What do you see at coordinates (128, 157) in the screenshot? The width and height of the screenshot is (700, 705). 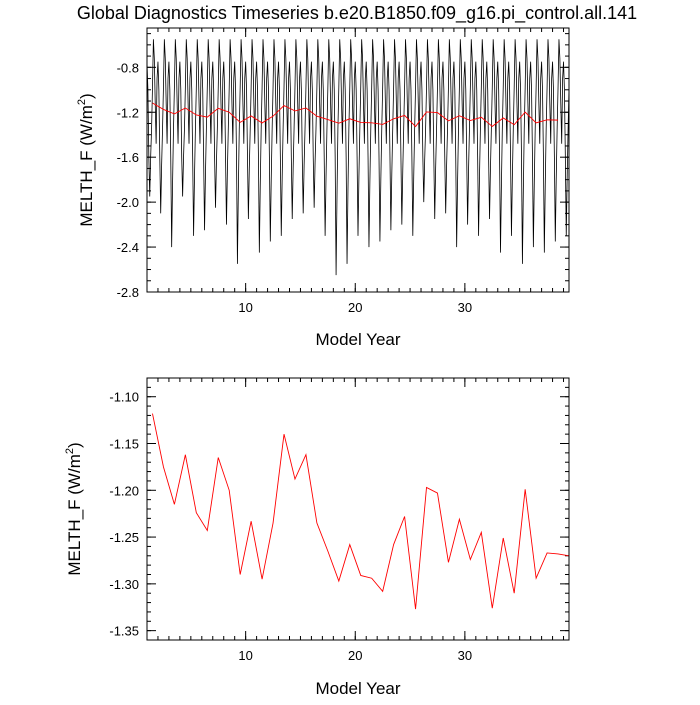 I see `y-tick-label: -1.6` at bounding box center [128, 157].